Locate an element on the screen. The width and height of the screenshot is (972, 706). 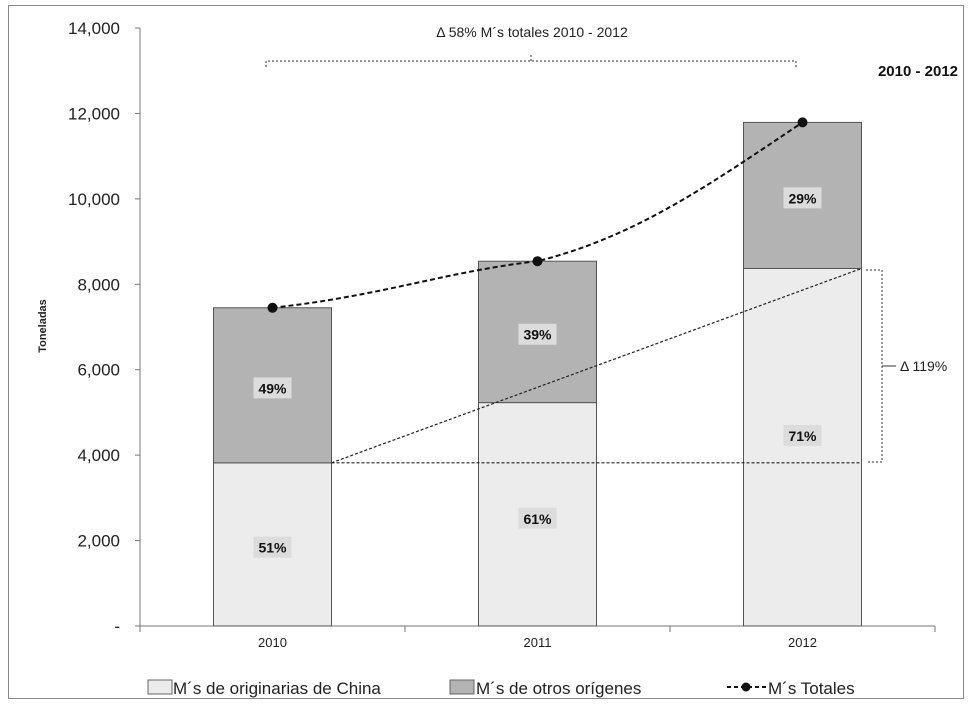
legend-marker-total is located at coordinates (746, 687).